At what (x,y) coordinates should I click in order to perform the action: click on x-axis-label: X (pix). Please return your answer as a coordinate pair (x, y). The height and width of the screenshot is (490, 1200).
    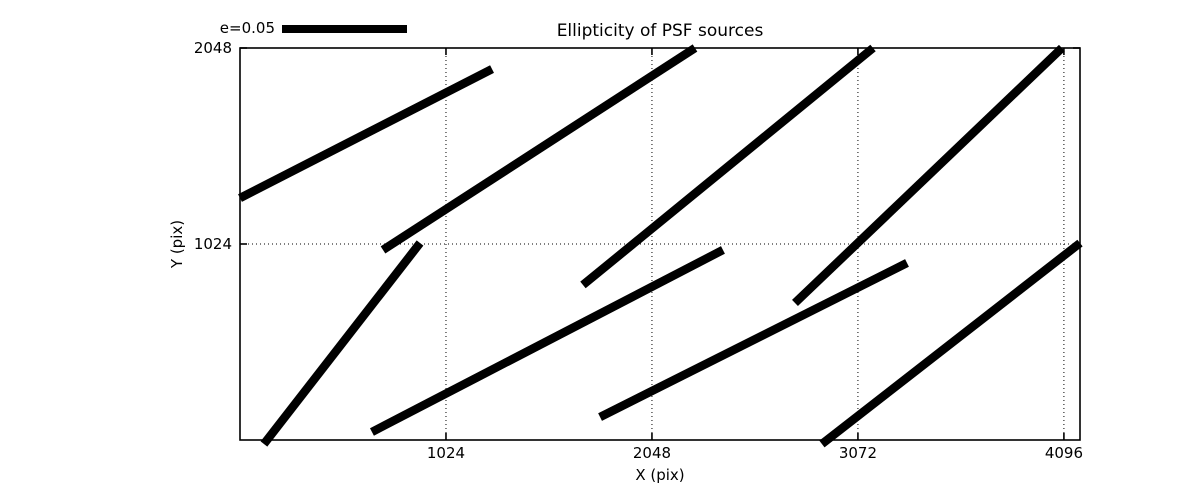
    Looking at the image, I should click on (660, 475).